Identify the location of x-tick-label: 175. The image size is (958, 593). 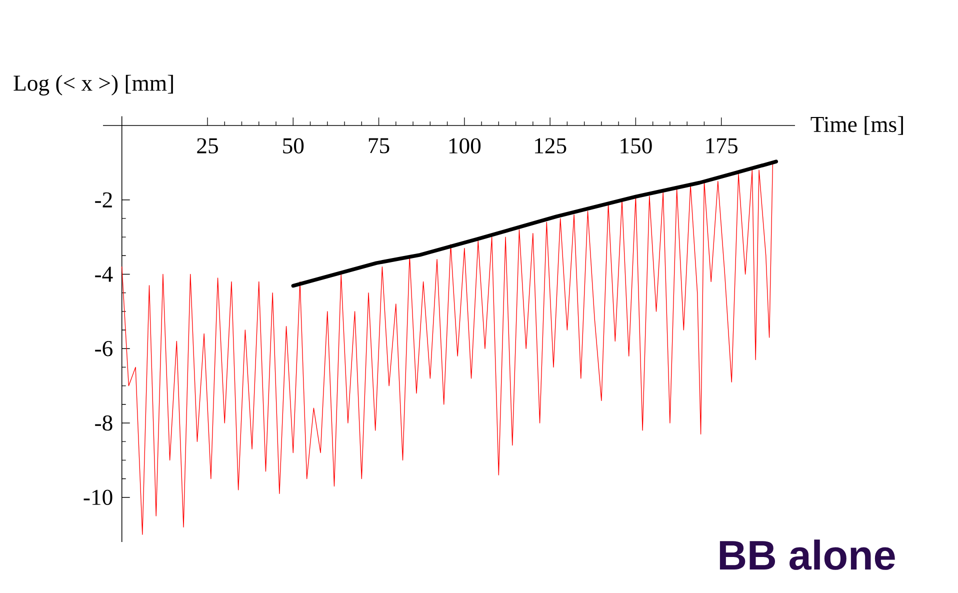
(722, 146).